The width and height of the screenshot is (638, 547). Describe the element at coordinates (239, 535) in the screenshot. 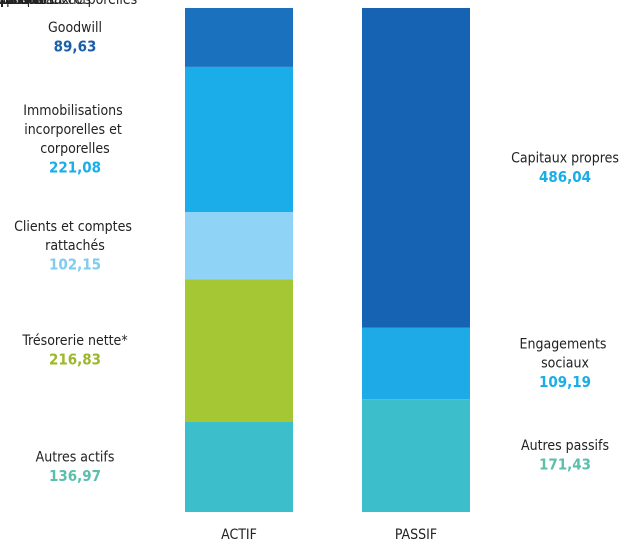

I see `category-label: ACTIF` at that location.